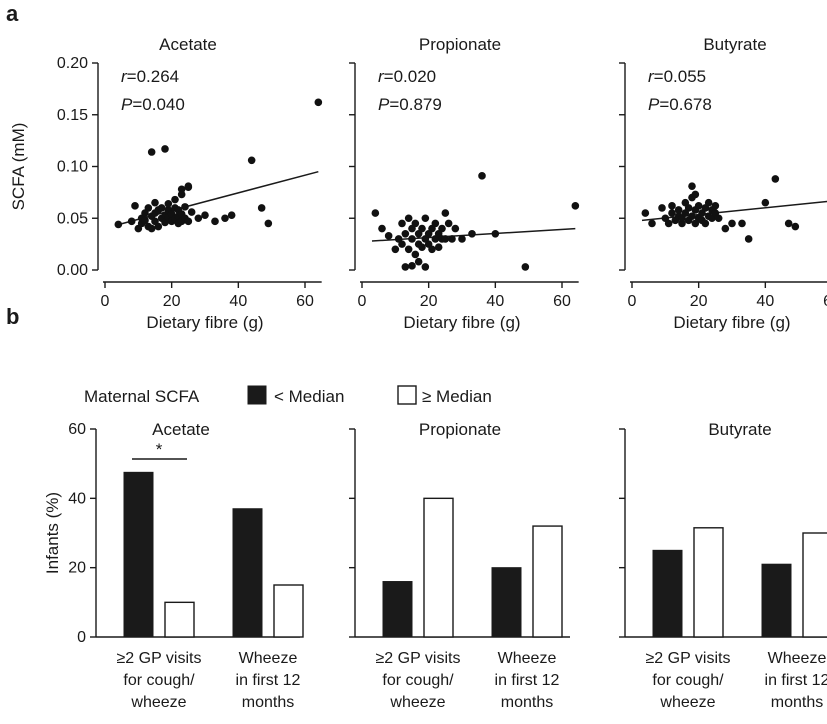 The width and height of the screenshot is (827, 724). I want to click on stat-r-symbol: r, so click(124, 76).